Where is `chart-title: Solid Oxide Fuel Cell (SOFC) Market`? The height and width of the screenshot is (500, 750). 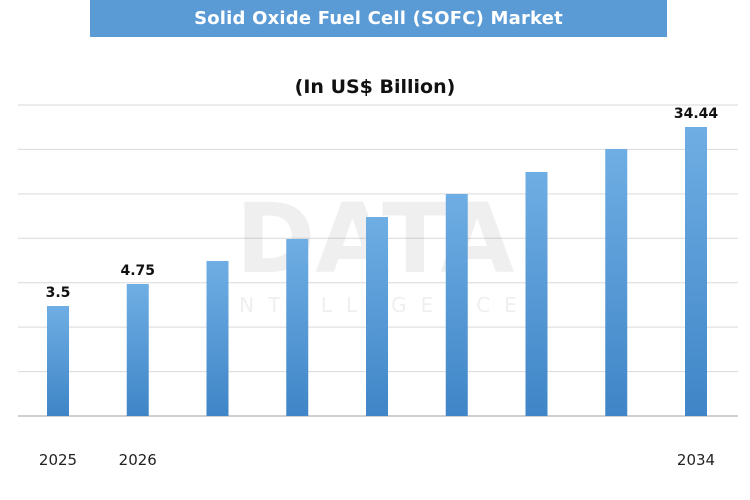
chart-title: Solid Oxide Fuel Cell (SOFC) Market is located at coordinates (378, 18).